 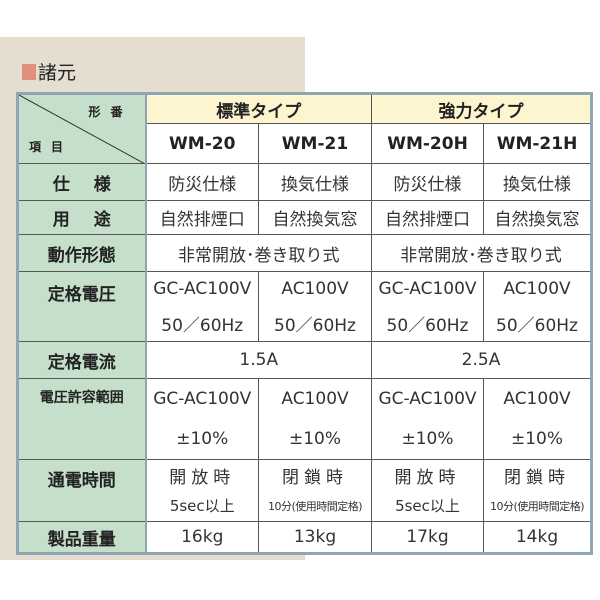 What do you see at coordinates (481, 360) in the screenshot?
I see `cell: 2.5A` at bounding box center [481, 360].